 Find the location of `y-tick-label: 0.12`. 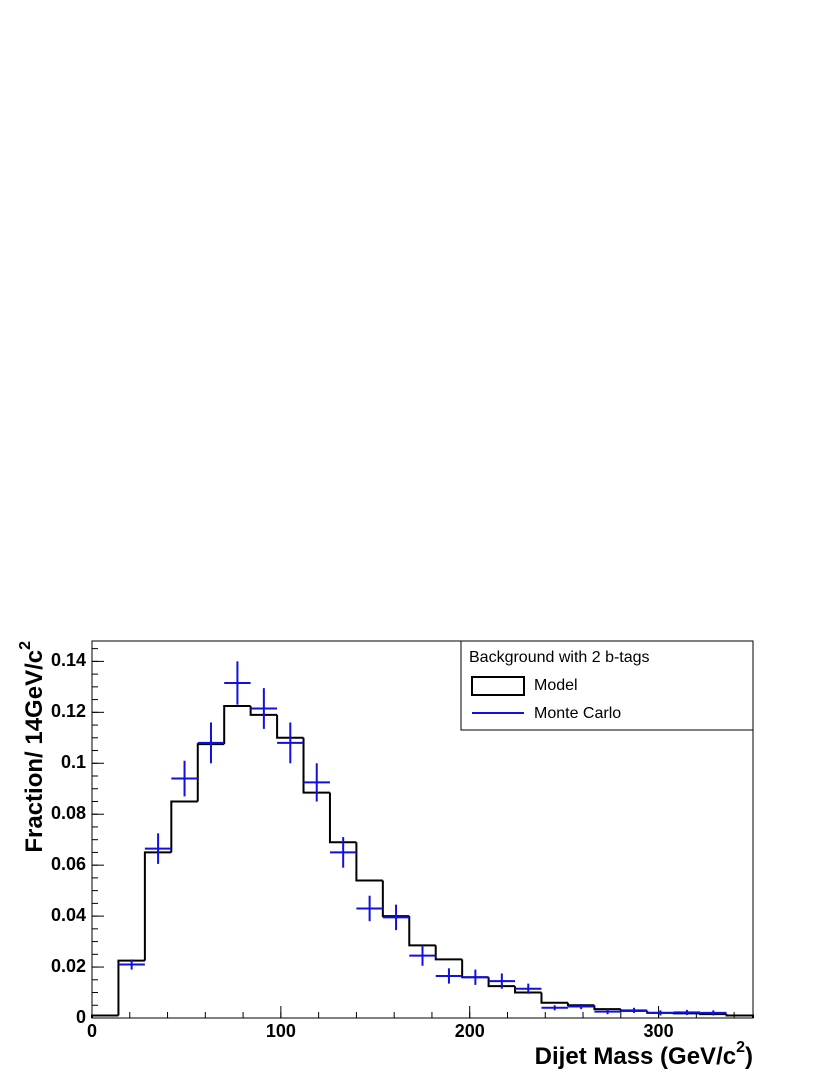

y-tick-label: 0.12 is located at coordinates (68, 711).